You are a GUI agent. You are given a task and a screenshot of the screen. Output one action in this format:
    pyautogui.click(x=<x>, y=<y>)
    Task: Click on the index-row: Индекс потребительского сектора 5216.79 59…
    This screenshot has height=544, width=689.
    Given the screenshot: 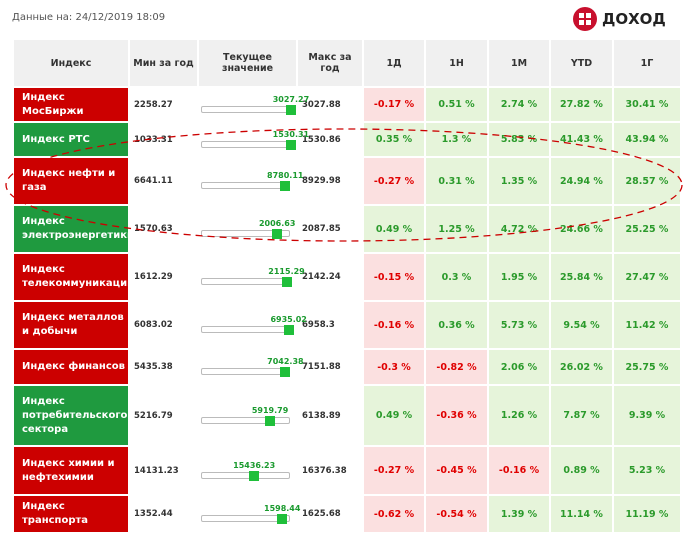 What is the action you would take?
    pyautogui.click(x=347, y=415)
    